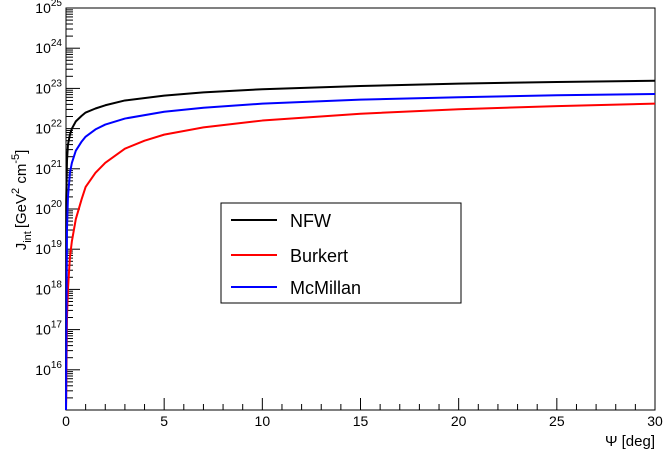 The width and height of the screenshot is (663, 456). I want to click on y-axis-ticks: 1016 1017 1018 1019 1020 1021 1022 1023 1024 1025, so click(57, 199).